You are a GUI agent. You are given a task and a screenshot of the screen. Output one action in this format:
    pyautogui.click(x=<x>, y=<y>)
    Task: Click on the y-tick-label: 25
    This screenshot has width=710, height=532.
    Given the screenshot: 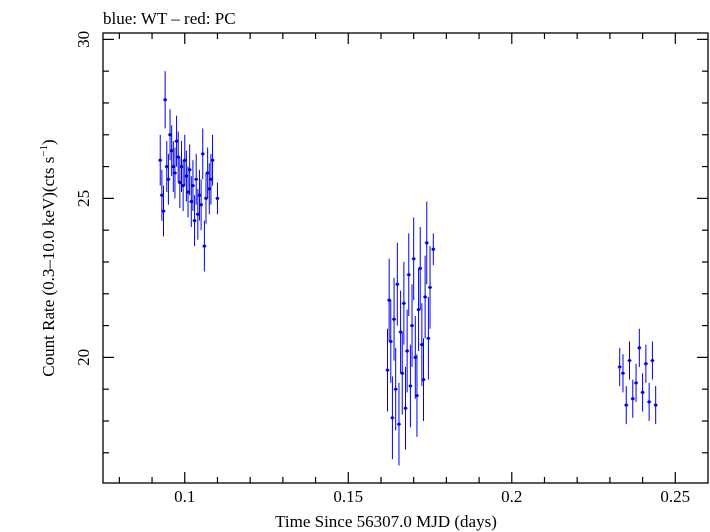 What is the action you would take?
    pyautogui.click(x=83, y=198)
    